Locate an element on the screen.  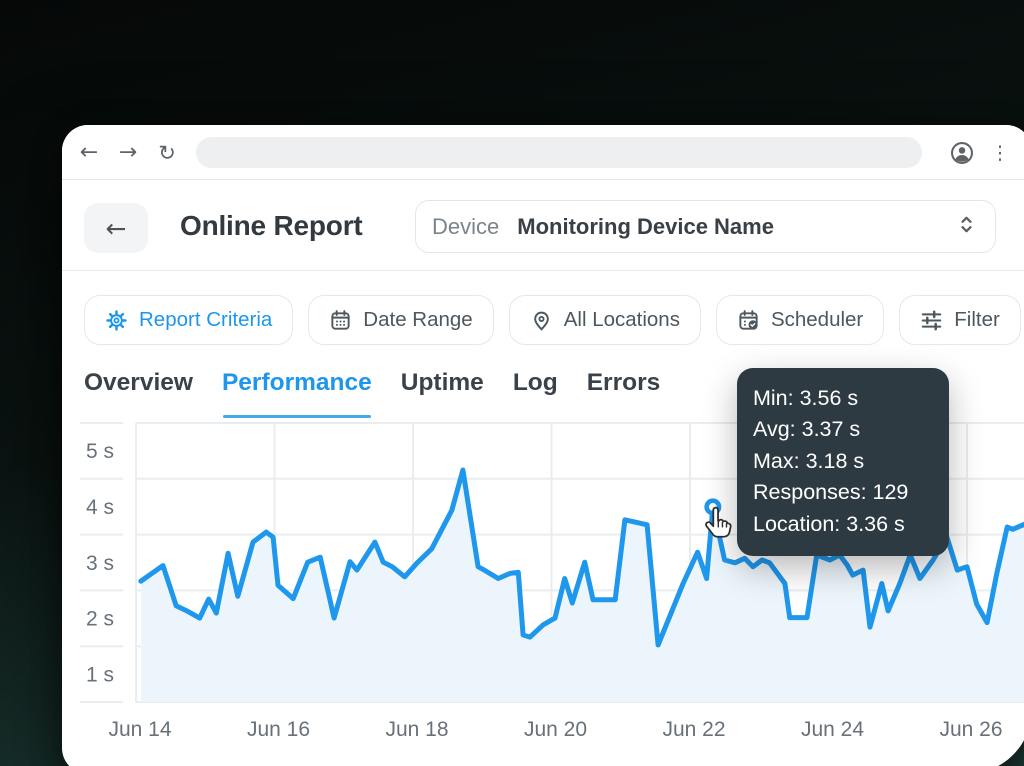
tab-errors: Errors is located at coordinates (623, 382).